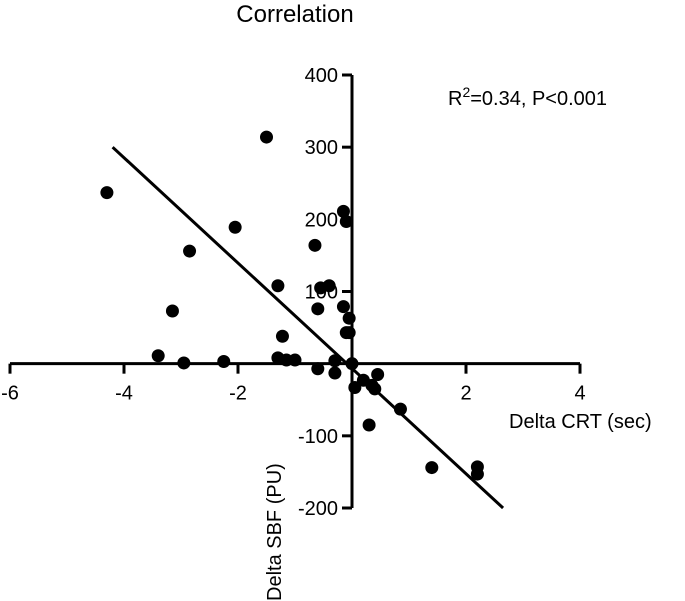 The height and width of the screenshot is (601, 685). What do you see at coordinates (466, 92) in the screenshot?
I see `annotation-superscript: 2` at bounding box center [466, 92].